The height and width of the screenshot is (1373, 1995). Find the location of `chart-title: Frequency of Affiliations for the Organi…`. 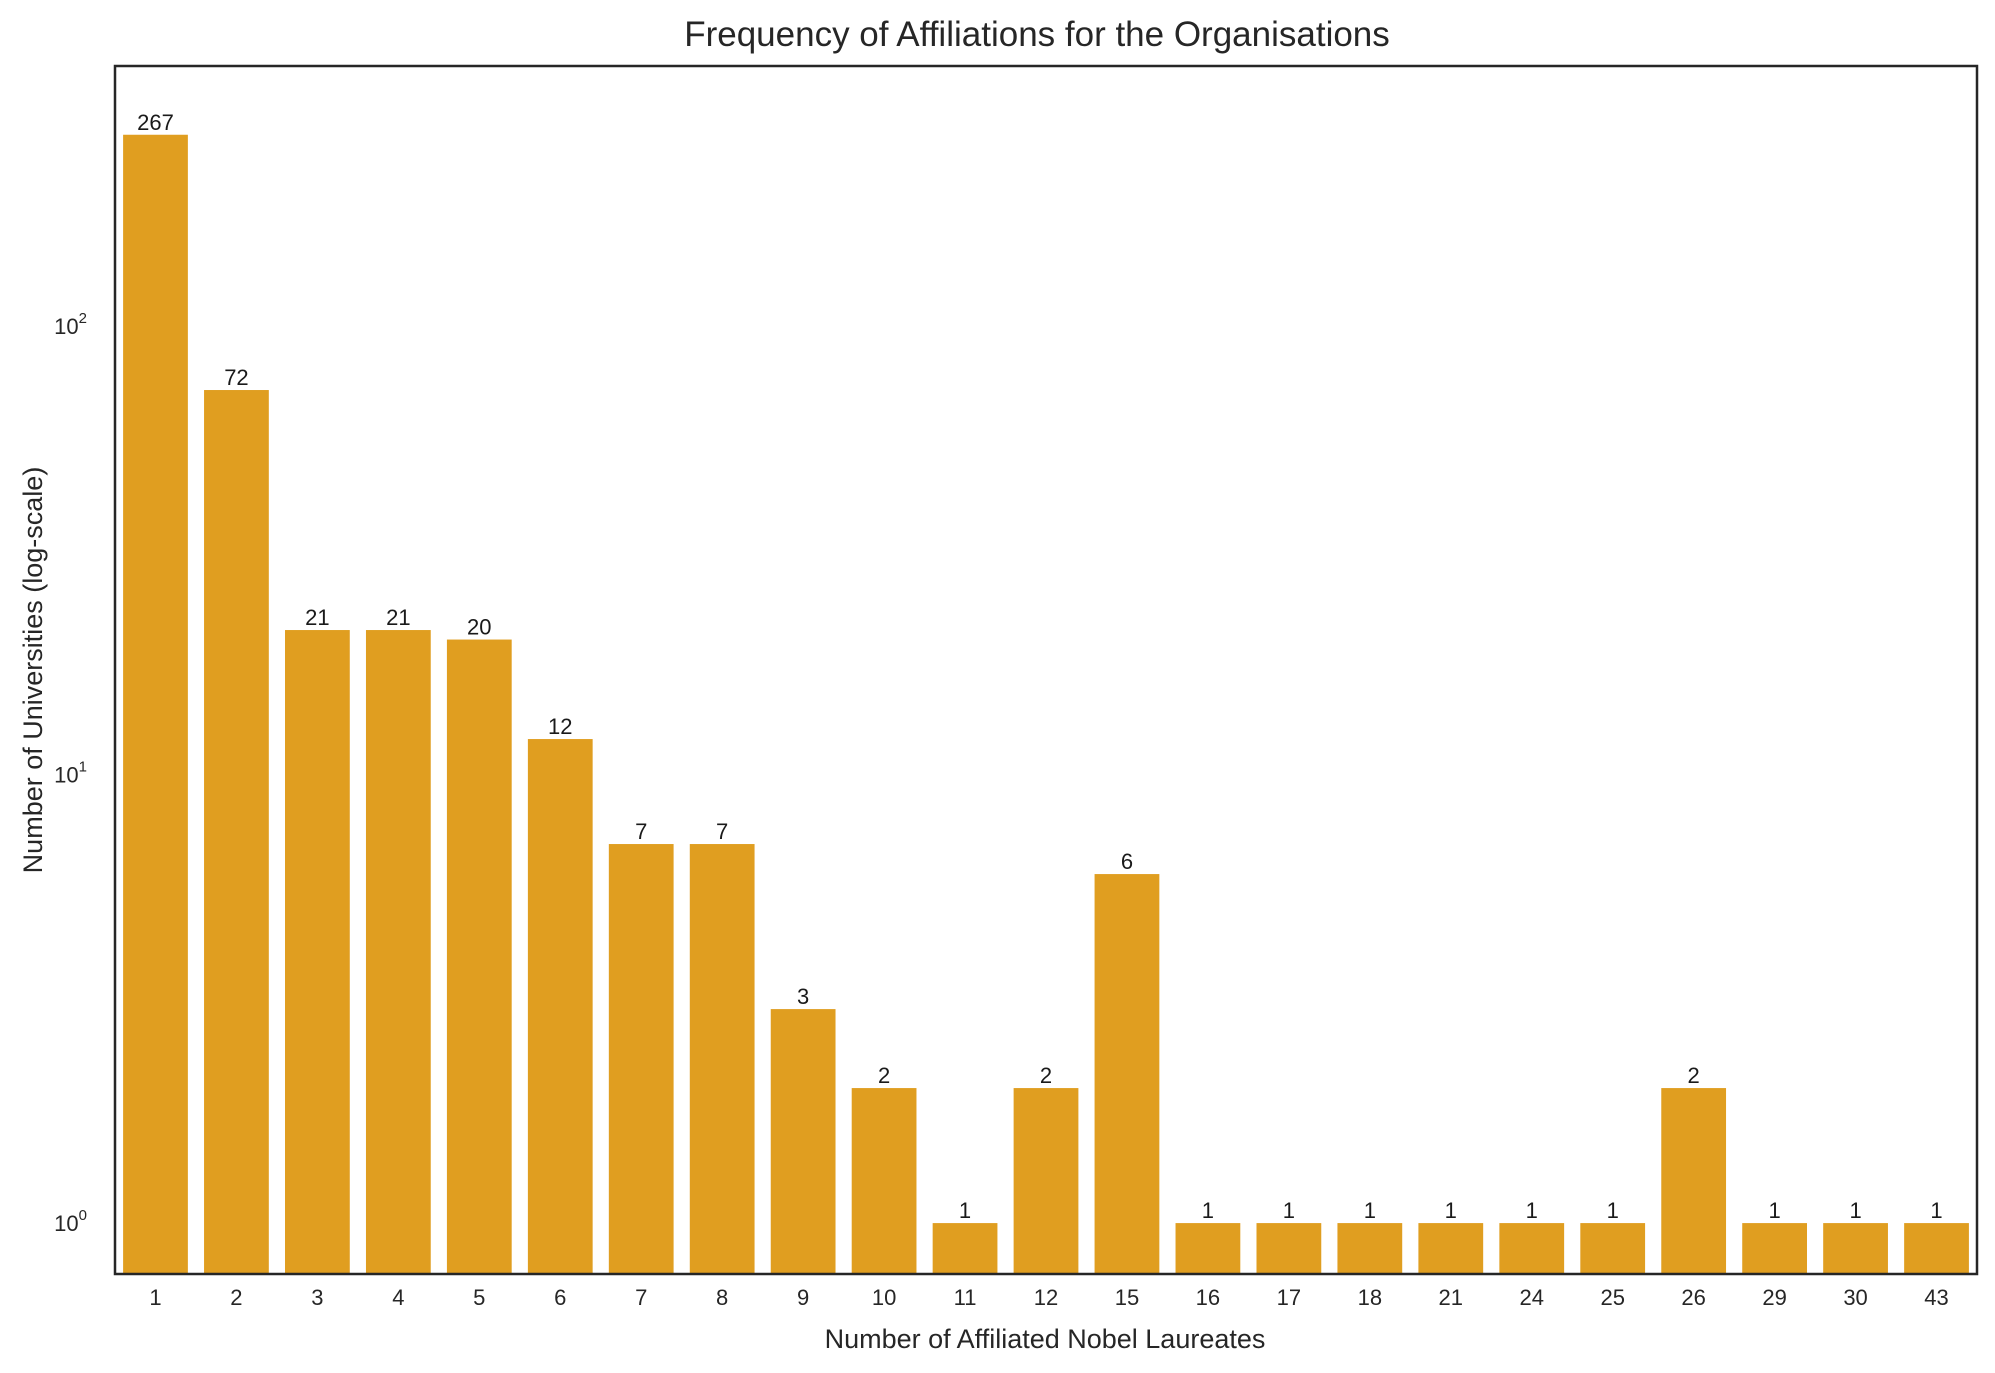

chart-title: Frequency of Affiliations for the Organi… is located at coordinates (1037, 34).